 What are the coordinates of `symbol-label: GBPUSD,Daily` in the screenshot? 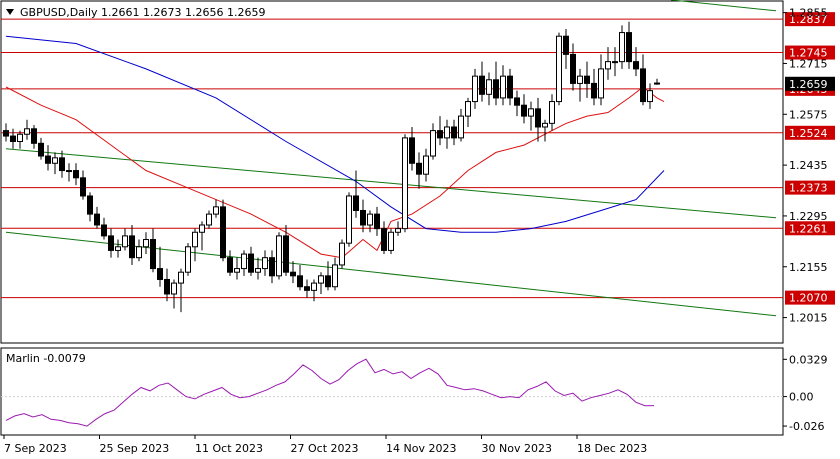 It's located at (59, 12).